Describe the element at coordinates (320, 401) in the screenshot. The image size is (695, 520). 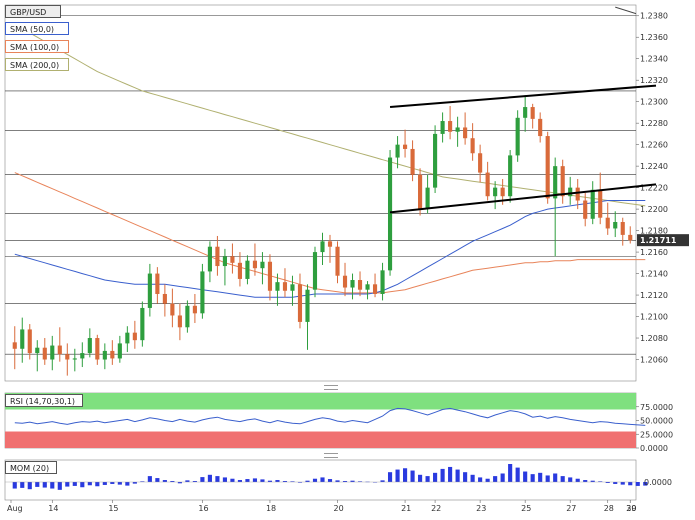
I see `rsi-overbought-zone` at that location.